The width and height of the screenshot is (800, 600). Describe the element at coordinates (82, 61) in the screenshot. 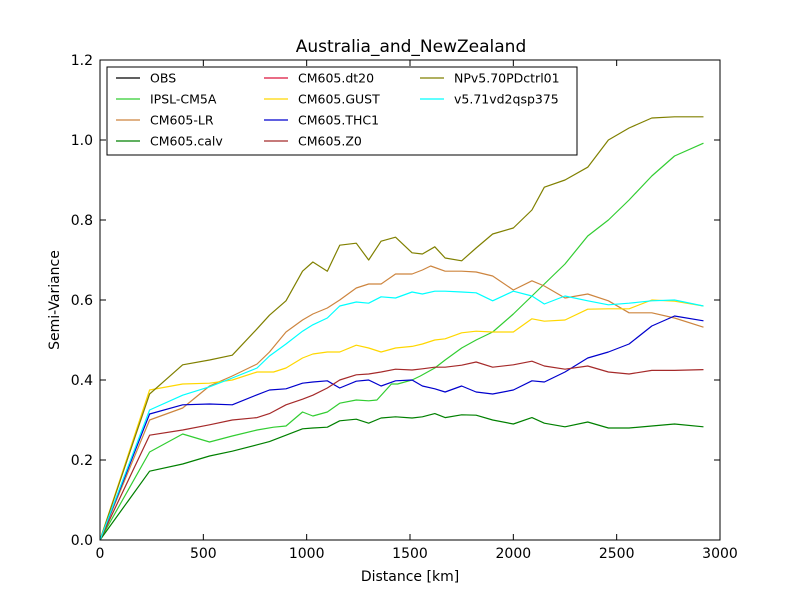

I see `y-tick-label-6: 1.2` at that location.